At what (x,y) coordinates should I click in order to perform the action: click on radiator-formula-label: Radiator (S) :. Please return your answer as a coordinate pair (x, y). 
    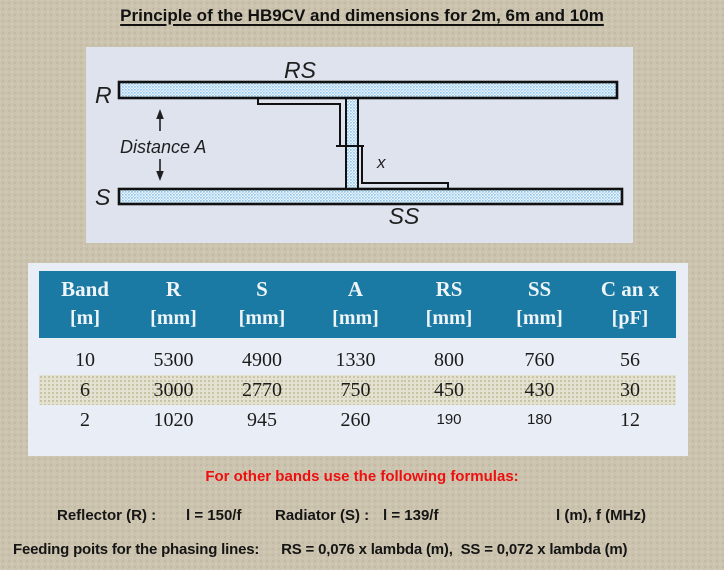
    Looking at the image, I should click on (322, 515).